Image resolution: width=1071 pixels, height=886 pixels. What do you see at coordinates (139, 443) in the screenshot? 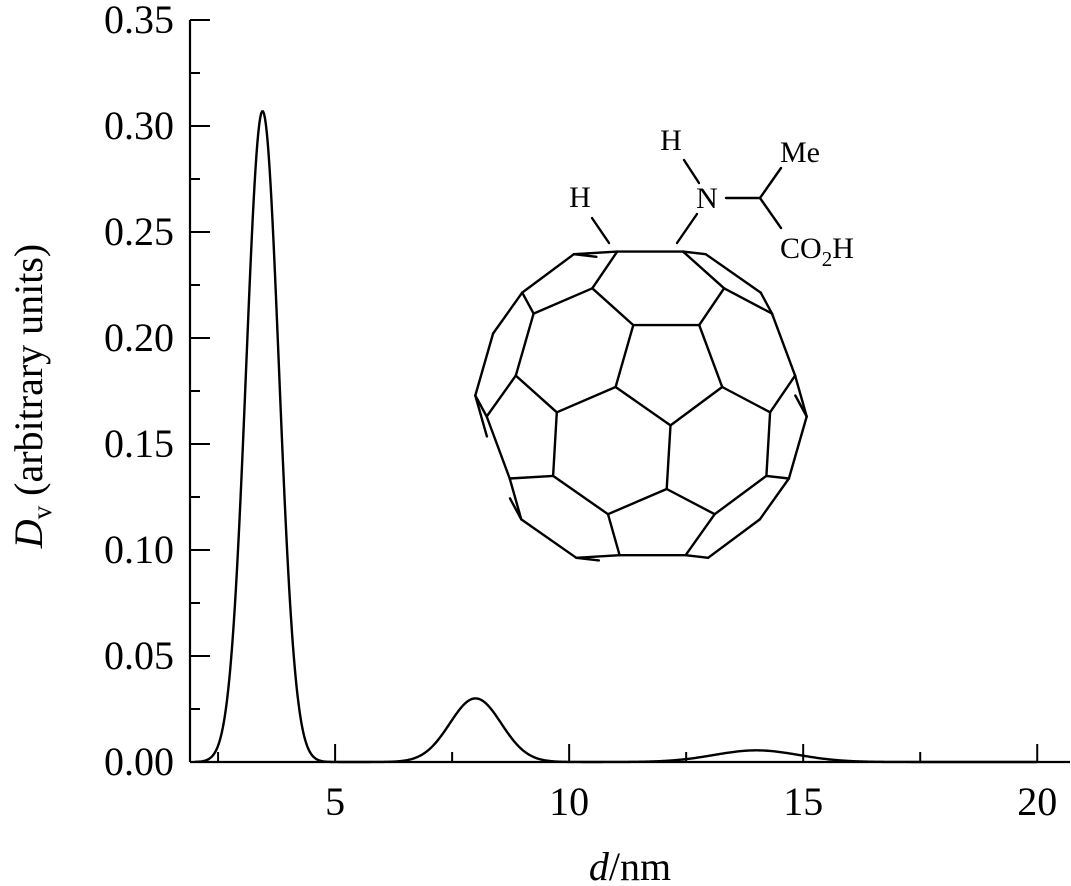
I see `y-tick-label: 0.15` at bounding box center [139, 443].